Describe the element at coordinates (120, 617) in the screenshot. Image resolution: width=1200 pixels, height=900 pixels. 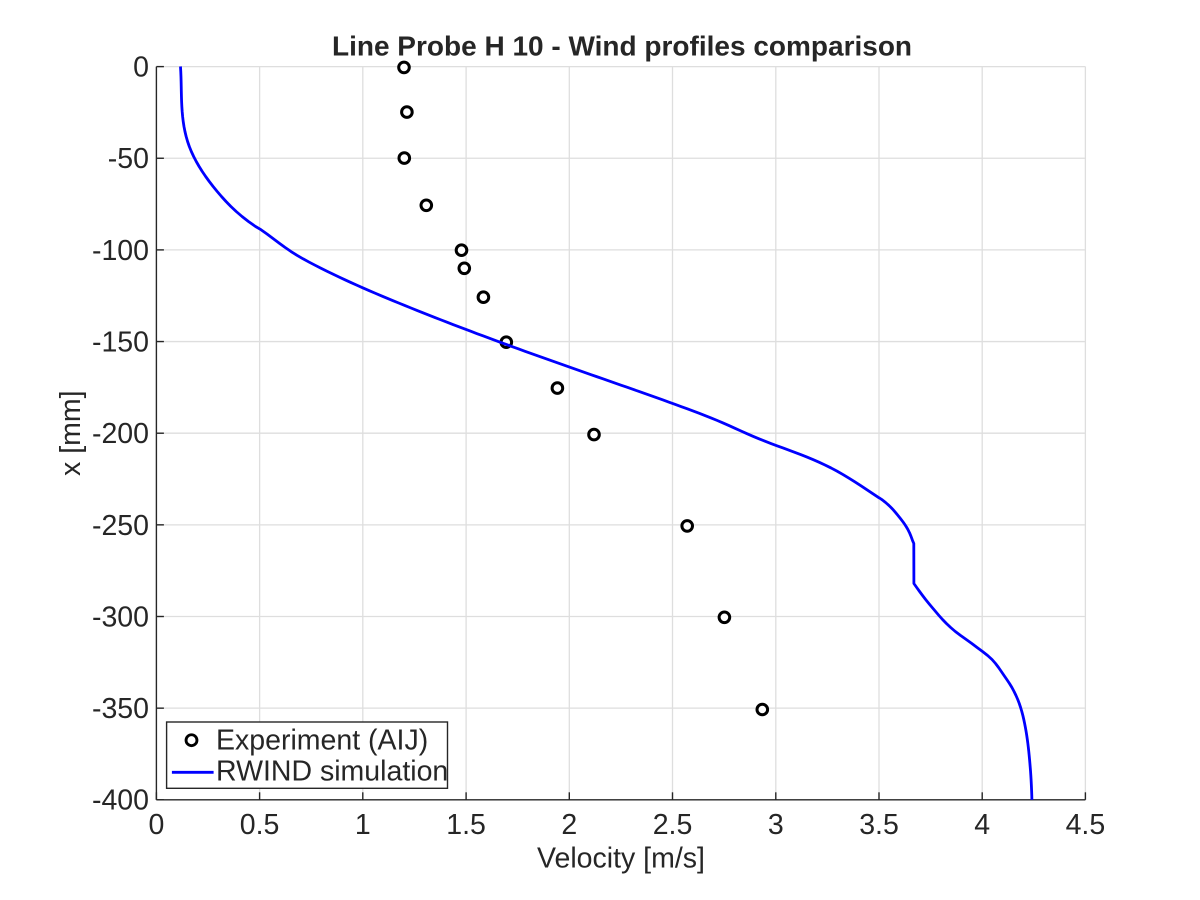
I see `svg-text: -300` at that location.